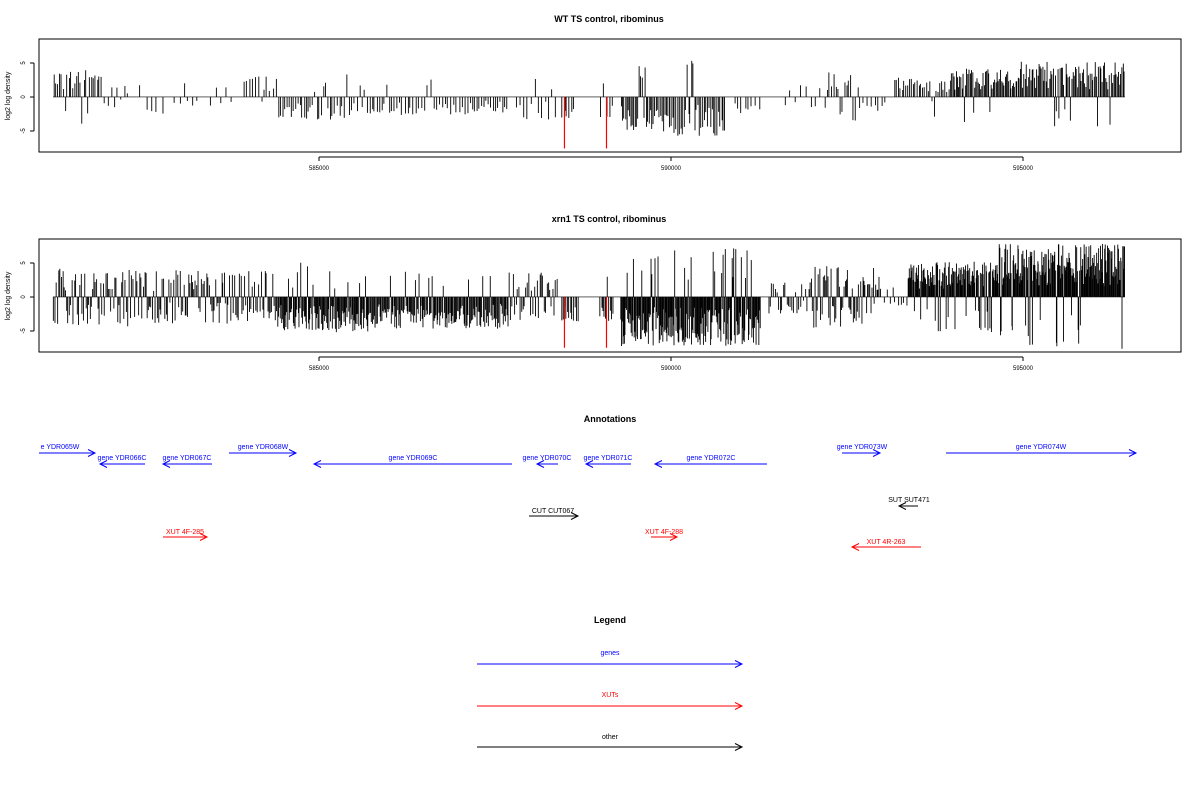 The image size is (1200, 805). I want to click on annotation-label: e YDR065W, so click(60, 447).